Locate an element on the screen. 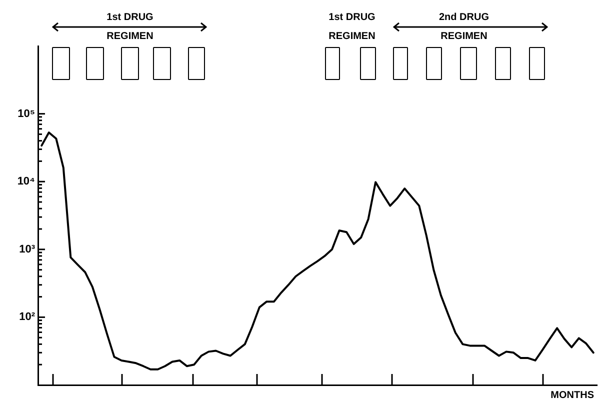  y-tick-label: 10⁵ is located at coordinates (26, 114).